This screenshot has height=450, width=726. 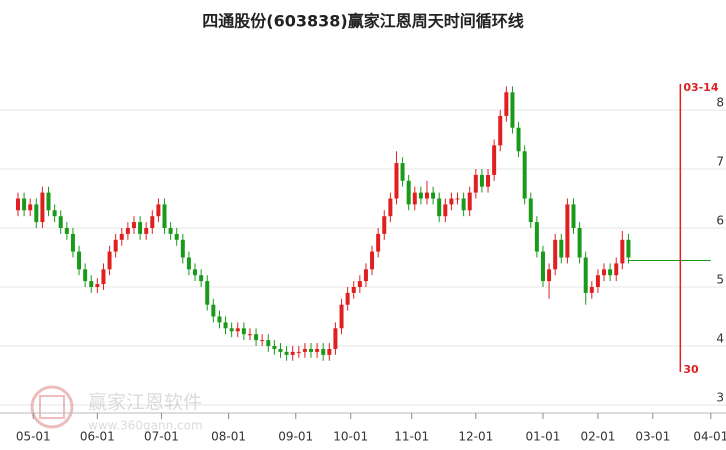 What do you see at coordinates (228, 437) in the screenshot?
I see `x-tick-label: 08-01` at bounding box center [228, 437].